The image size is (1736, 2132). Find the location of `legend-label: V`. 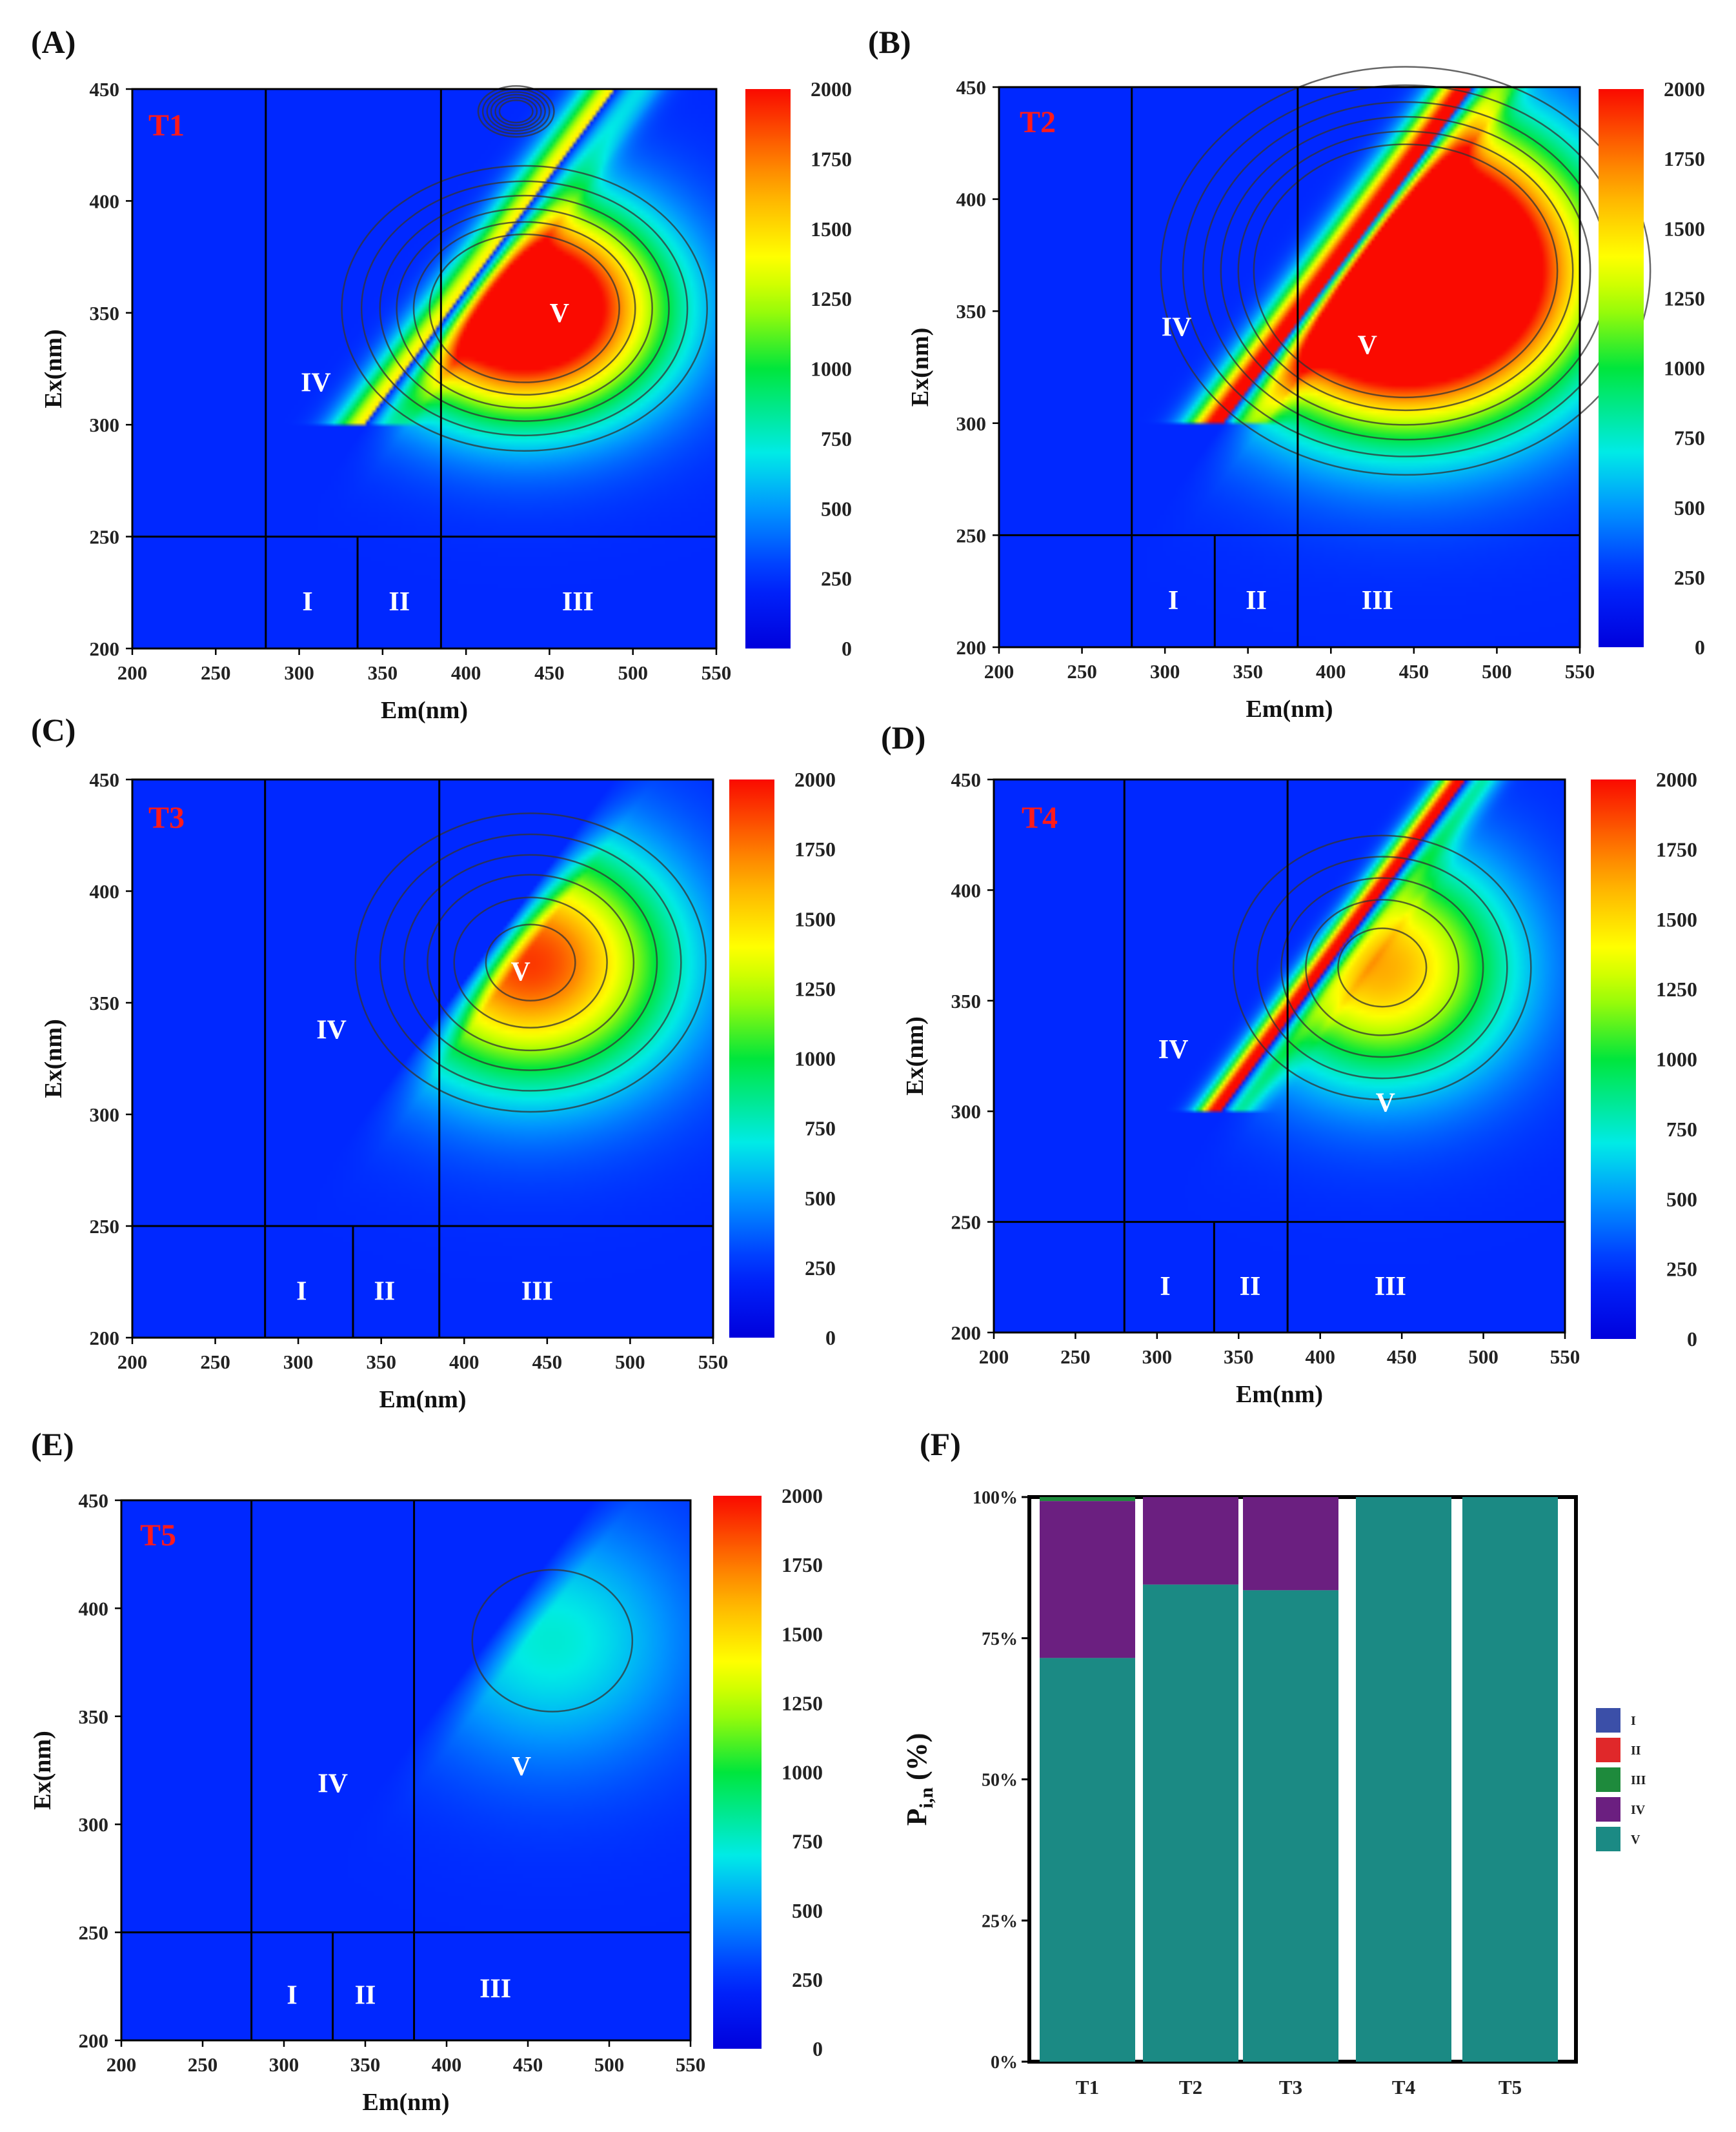

legend-label: V is located at coordinates (1635, 1840).